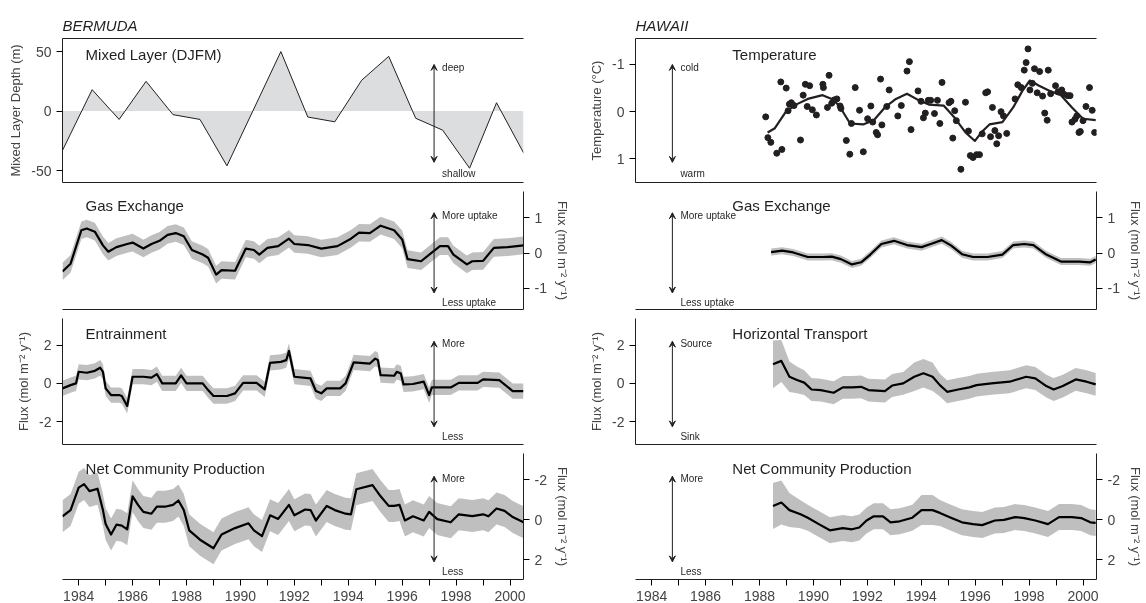 The height and width of the screenshot is (603, 1146). I want to click on y-tick-label: -1, so click(618, 64).